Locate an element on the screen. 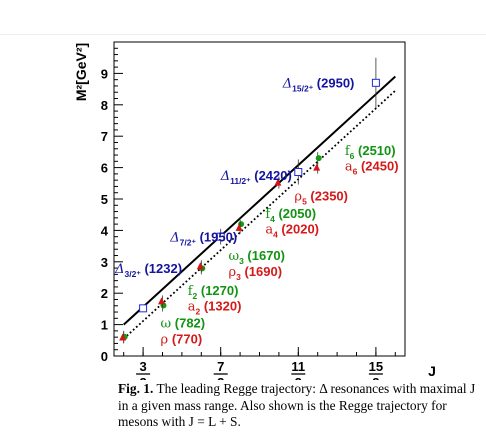 The width and height of the screenshot is (486, 438). y-tick-label: 5 is located at coordinates (104, 199).